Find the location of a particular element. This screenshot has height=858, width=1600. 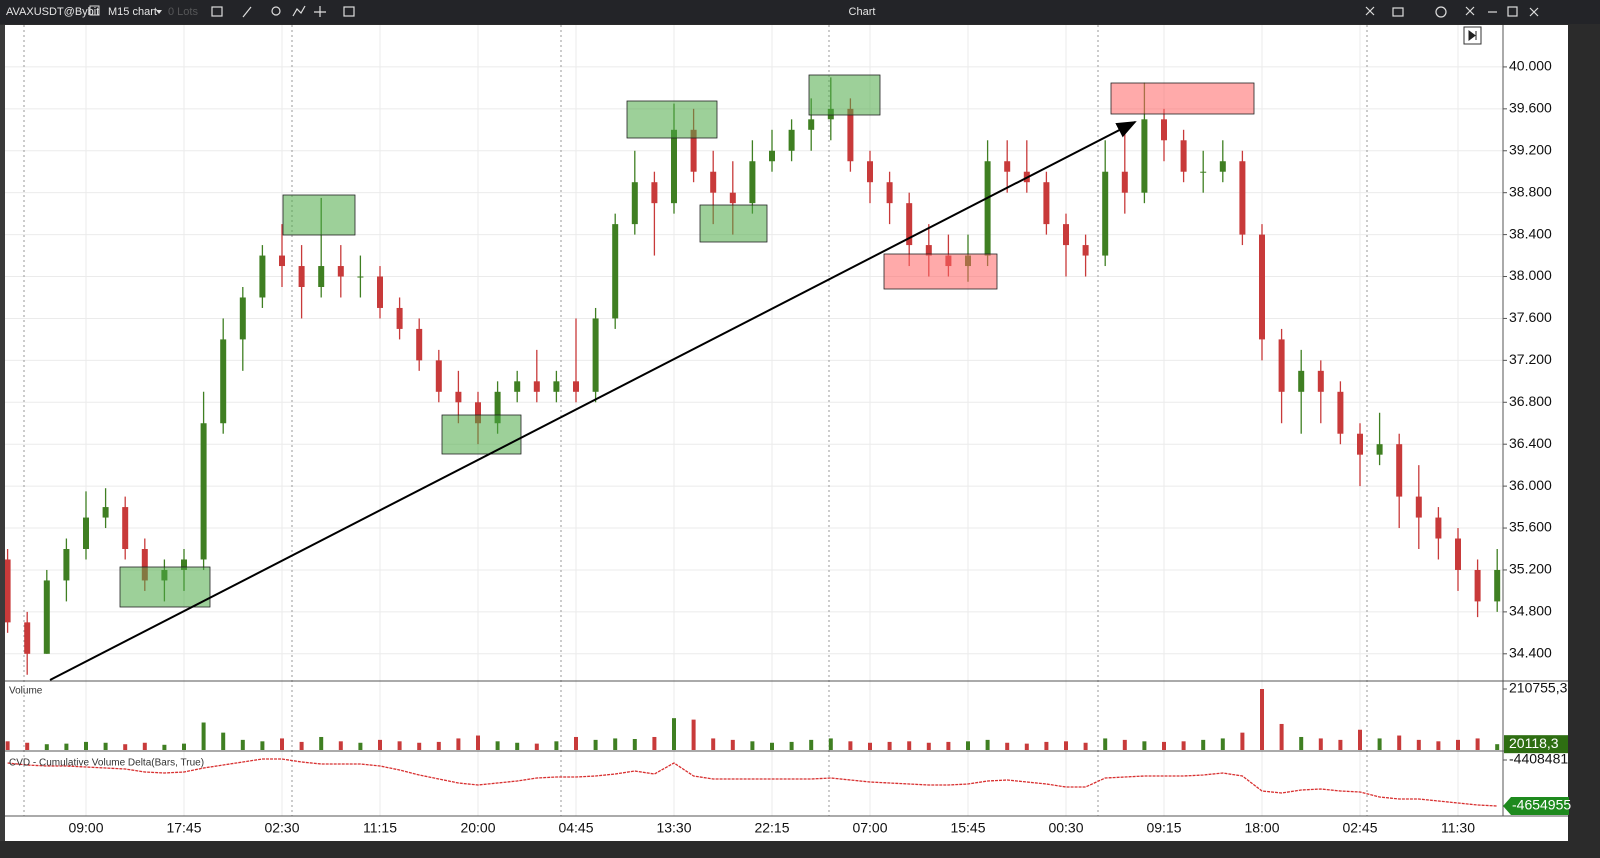

dropdown-icon is located at coordinates (159, 12).